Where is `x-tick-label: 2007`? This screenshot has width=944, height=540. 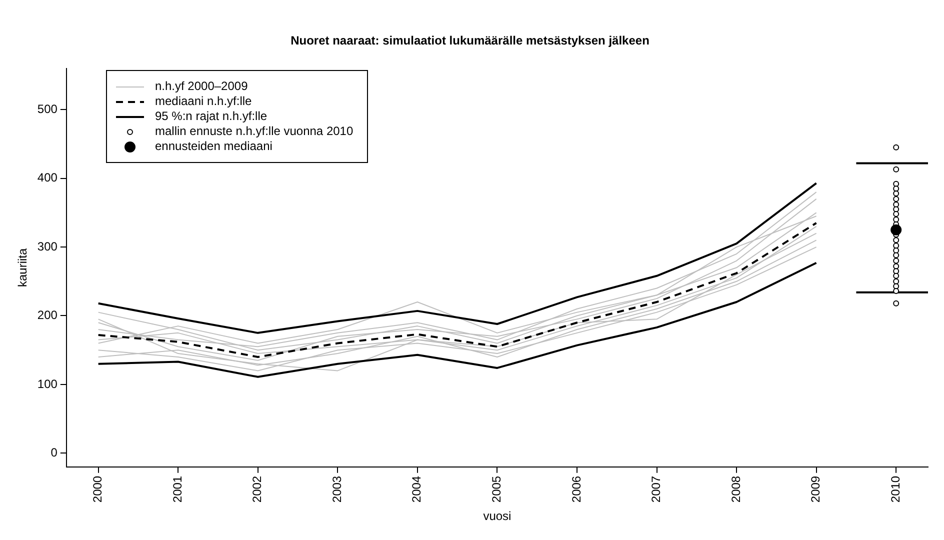 x-tick-label: 2007 is located at coordinates (656, 489).